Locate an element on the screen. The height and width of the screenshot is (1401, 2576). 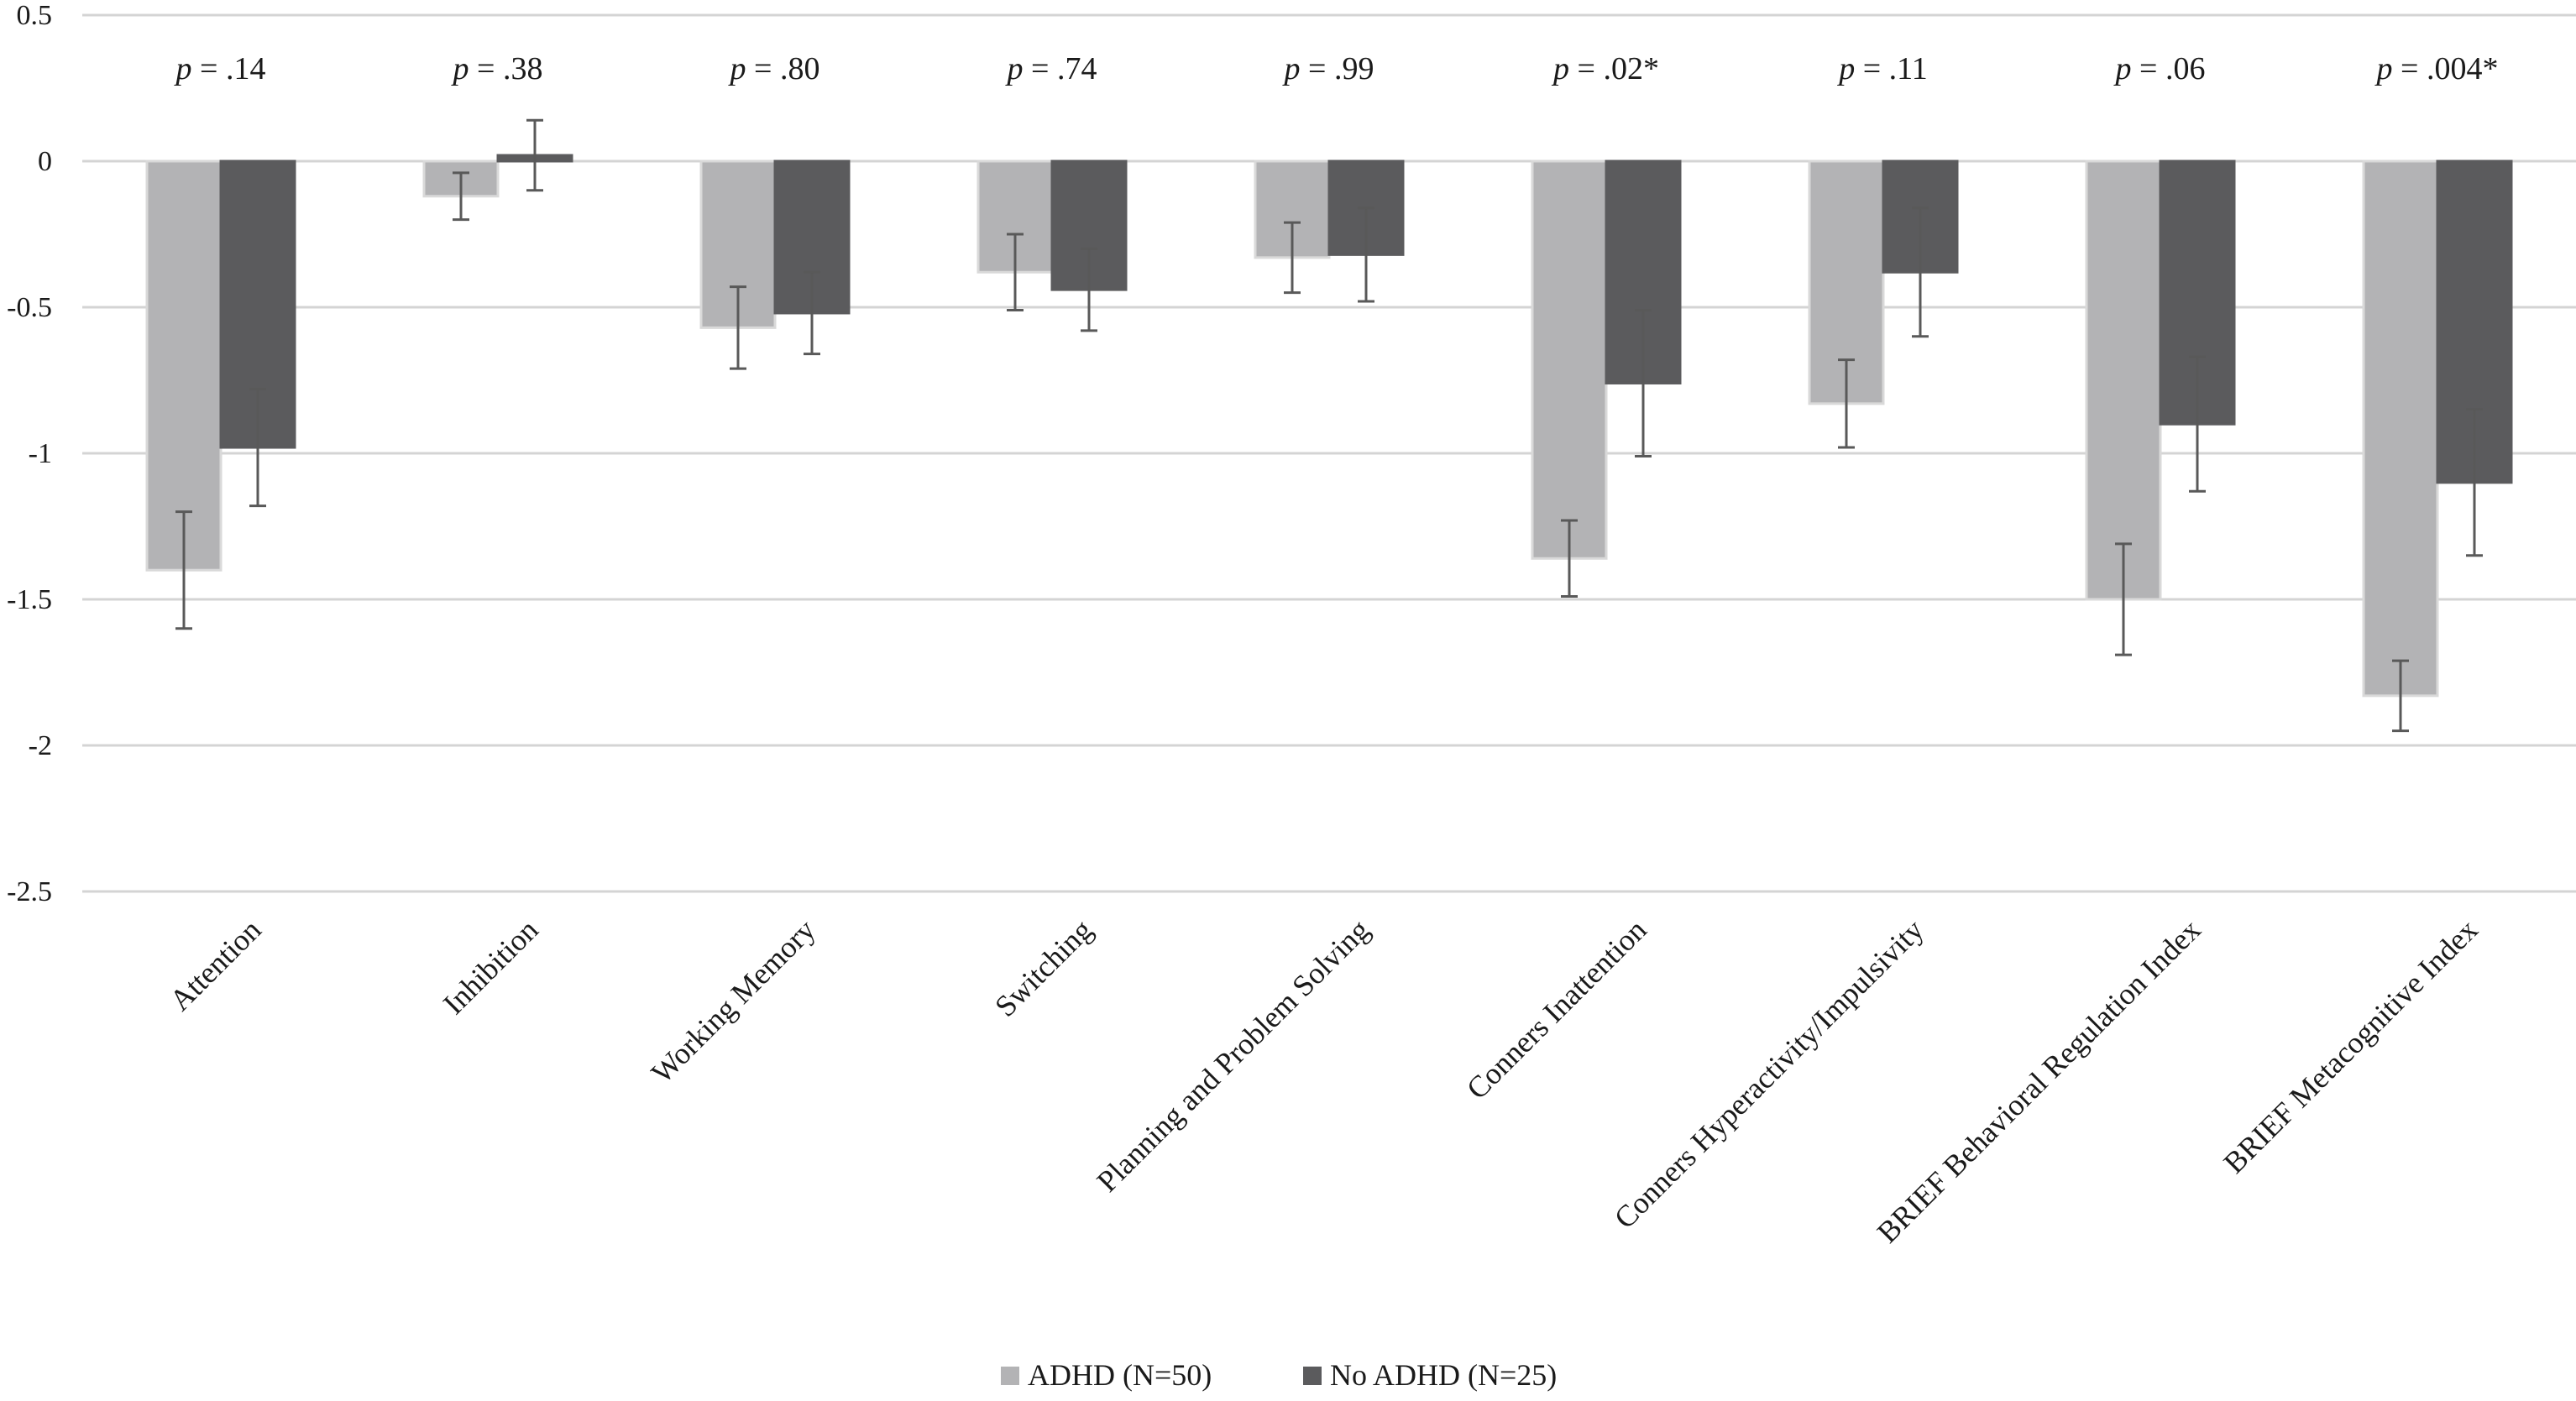
p-value-label: p = .02* is located at coordinates (1605, 68).